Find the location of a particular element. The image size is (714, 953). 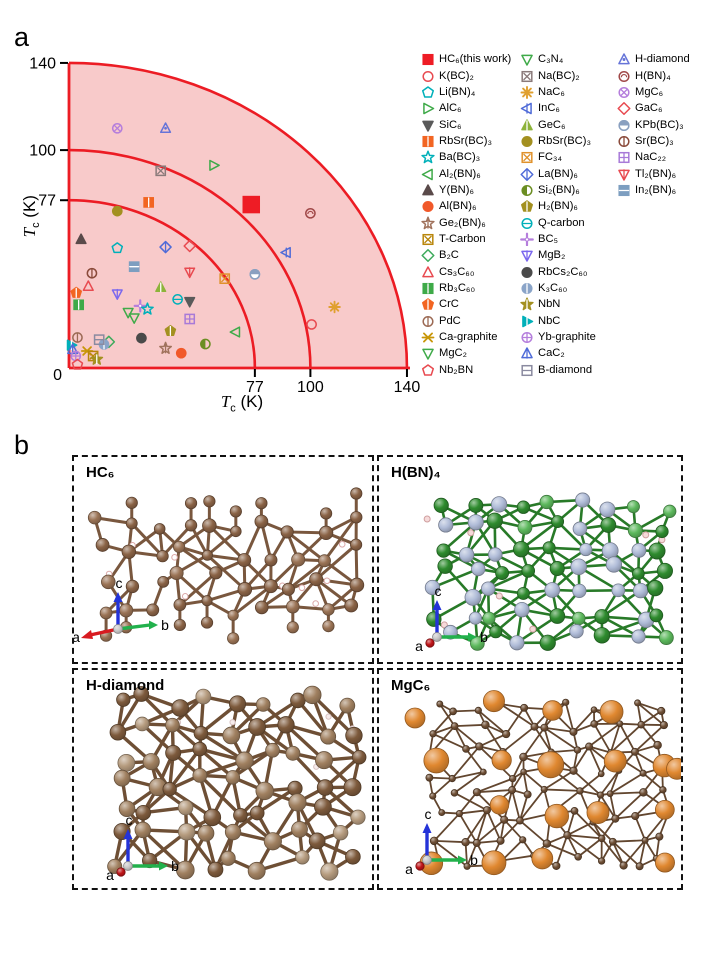

legend-item: Sr(BC)₃ is located at coordinates (665, 141).